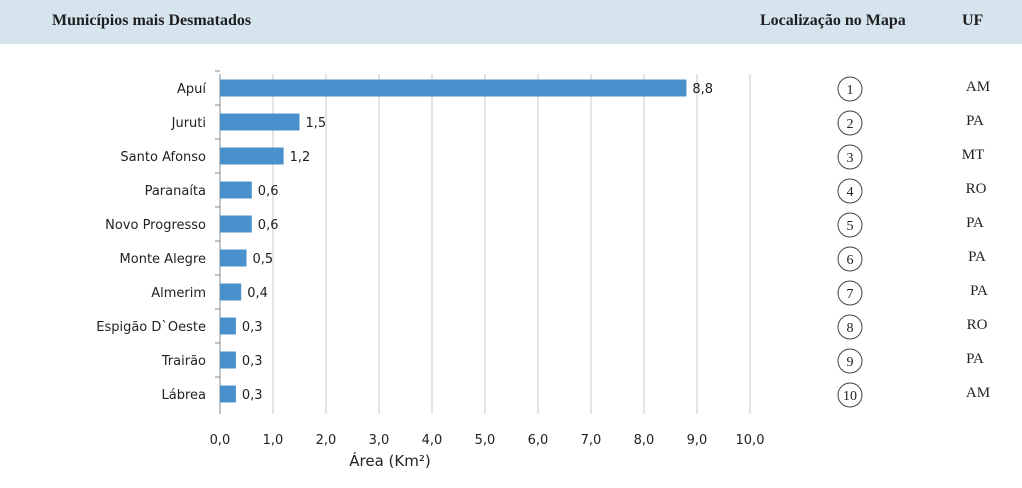 This screenshot has height=488, width=1022. I want to click on category-label: Almerim, so click(178, 293).